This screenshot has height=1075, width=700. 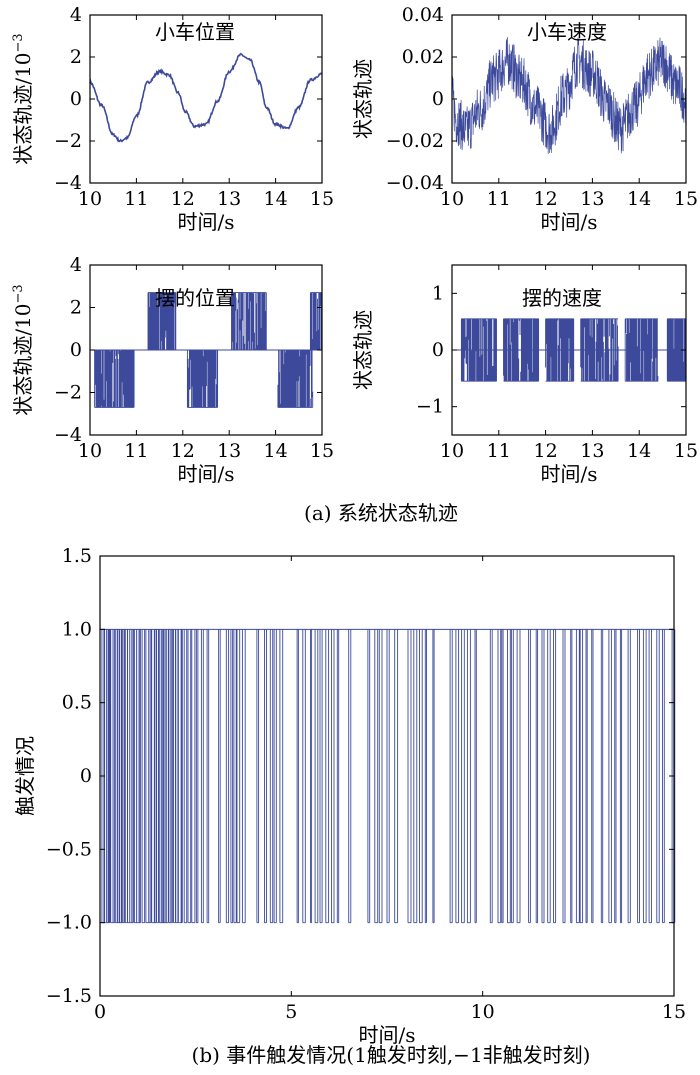 What do you see at coordinates (77, 556) in the screenshot?
I see `y-tick-label: 1.5` at bounding box center [77, 556].